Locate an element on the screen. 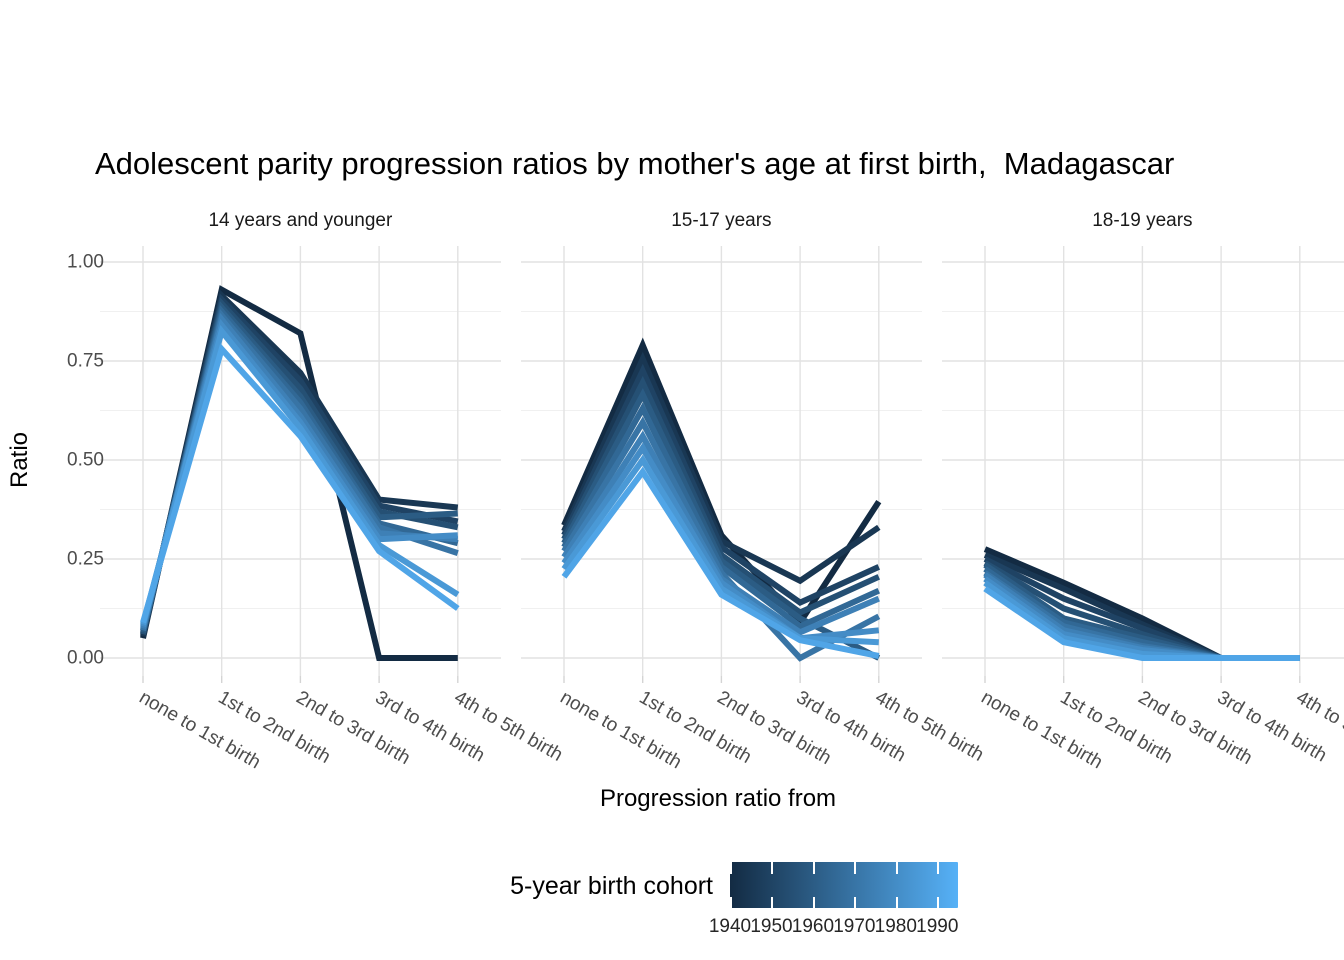  legend-tick-label: 1990 is located at coordinates (937, 926).